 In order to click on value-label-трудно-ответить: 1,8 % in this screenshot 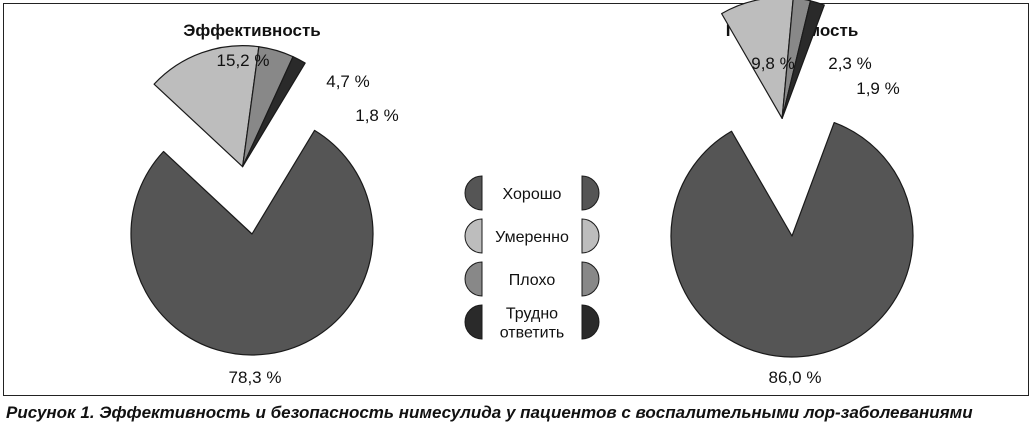, I will do `click(376, 115)`.